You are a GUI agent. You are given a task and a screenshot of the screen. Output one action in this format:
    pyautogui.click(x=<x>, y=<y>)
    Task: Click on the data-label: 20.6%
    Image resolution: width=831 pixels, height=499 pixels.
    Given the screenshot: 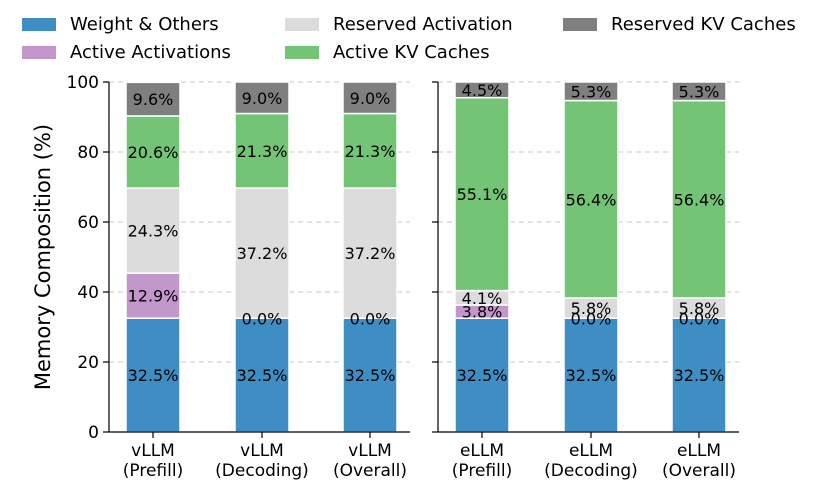 What is the action you would take?
    pyautogui.click(x=153, y=152)
    